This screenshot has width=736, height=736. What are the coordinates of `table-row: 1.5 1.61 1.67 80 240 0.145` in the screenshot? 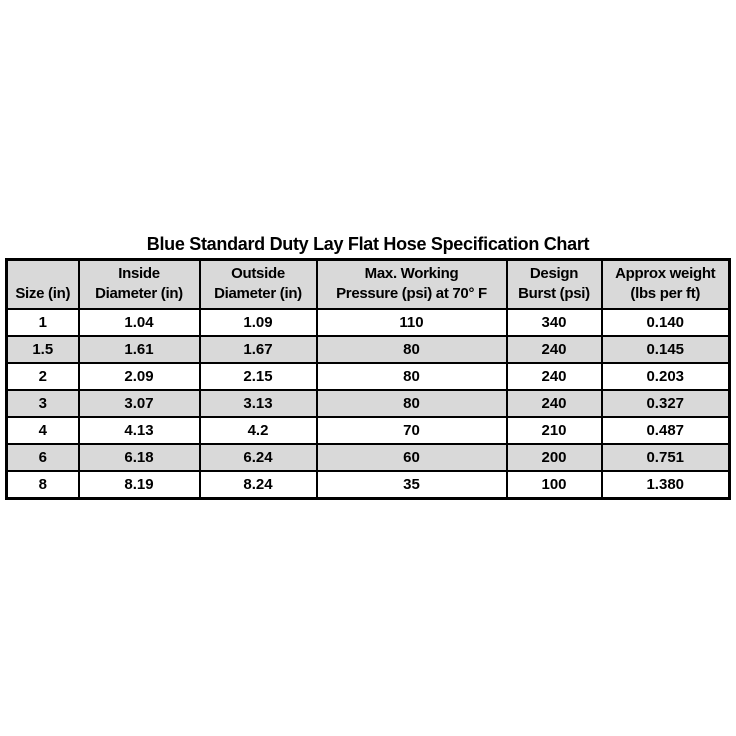 It's located at (368, 349).